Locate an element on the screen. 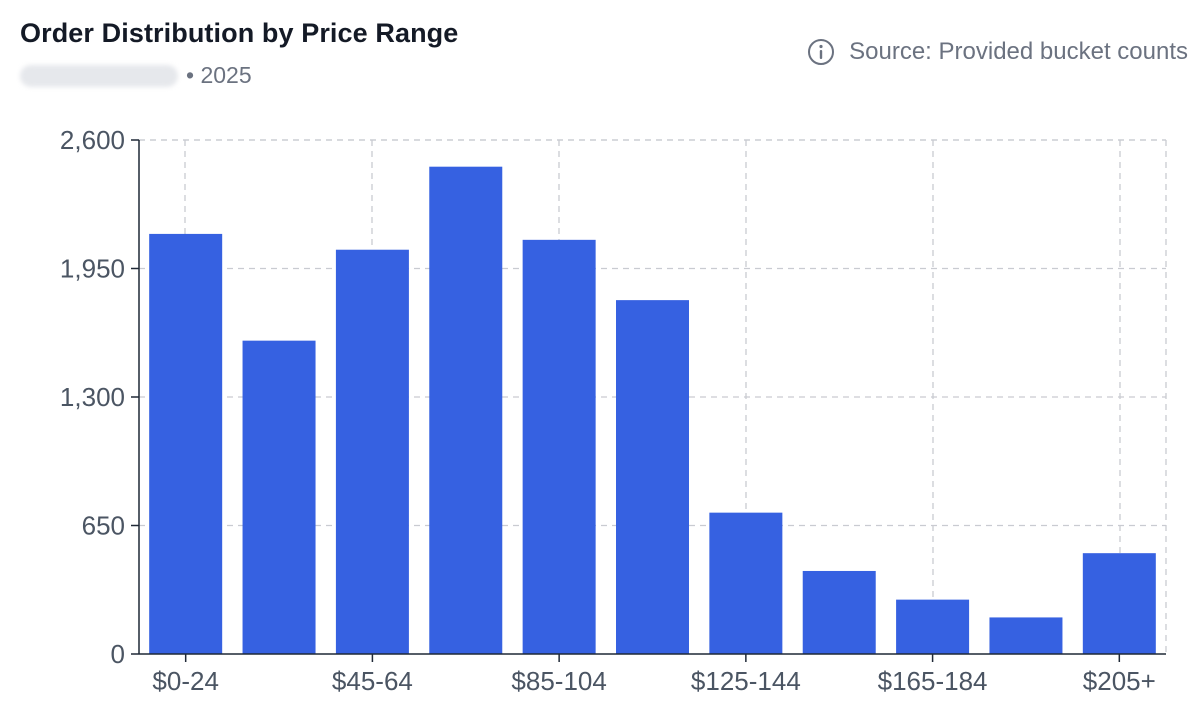 The image size is (1200, 721). y-tick-label: 1,300 is located at coordinates (92, 397).